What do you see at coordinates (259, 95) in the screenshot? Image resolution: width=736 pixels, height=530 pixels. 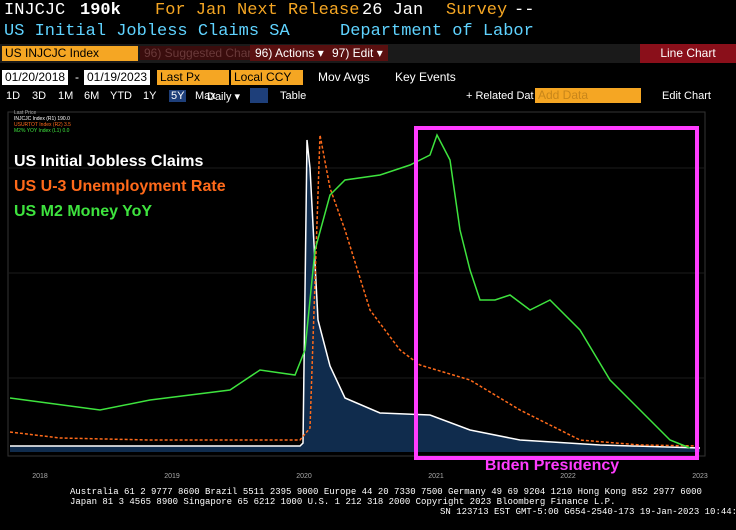 I see `chart-icon` at bounding box center [259, 95].